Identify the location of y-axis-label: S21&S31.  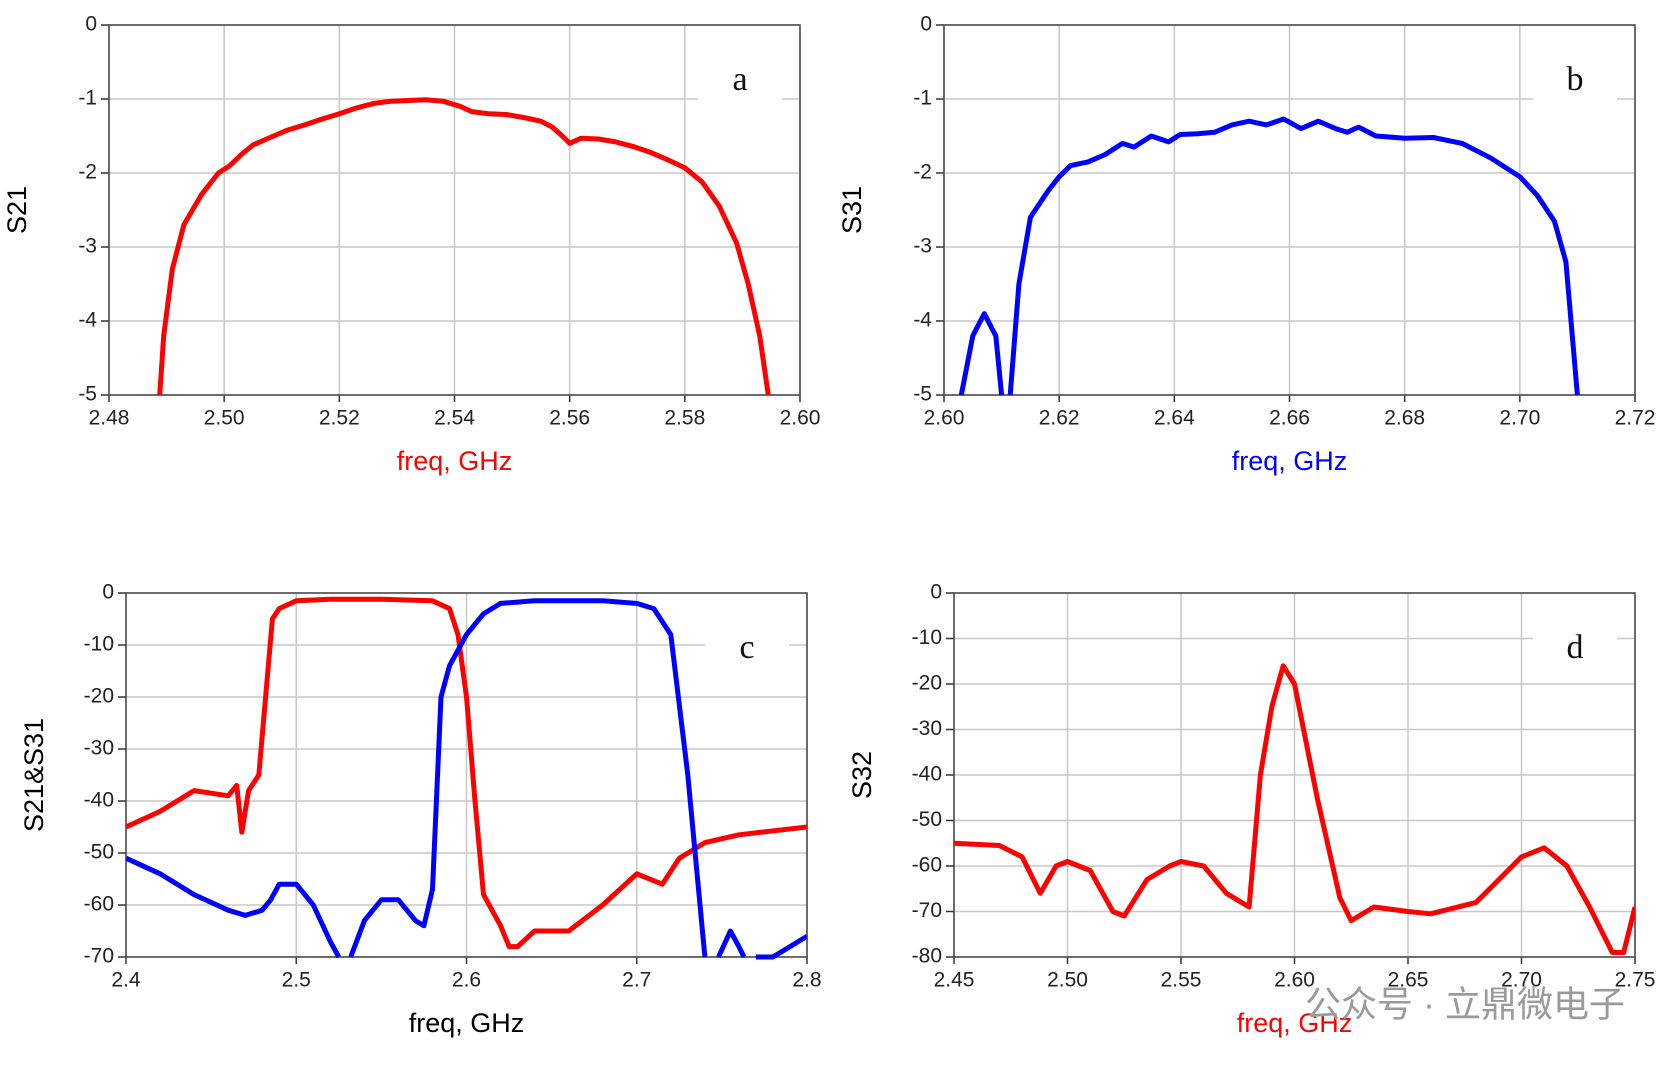
(34, 775).